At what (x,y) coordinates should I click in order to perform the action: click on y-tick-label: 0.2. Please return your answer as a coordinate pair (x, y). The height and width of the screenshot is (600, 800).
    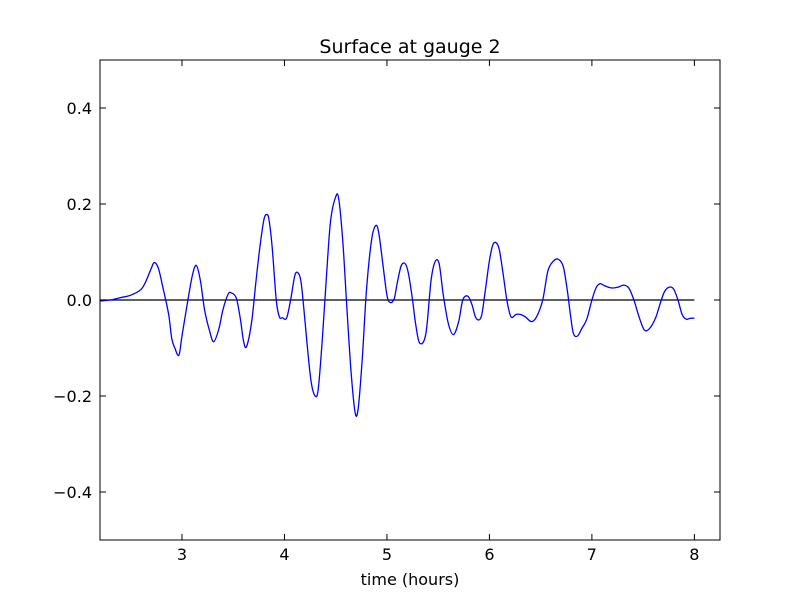
    Looking at the image, I should click on (79, 204).